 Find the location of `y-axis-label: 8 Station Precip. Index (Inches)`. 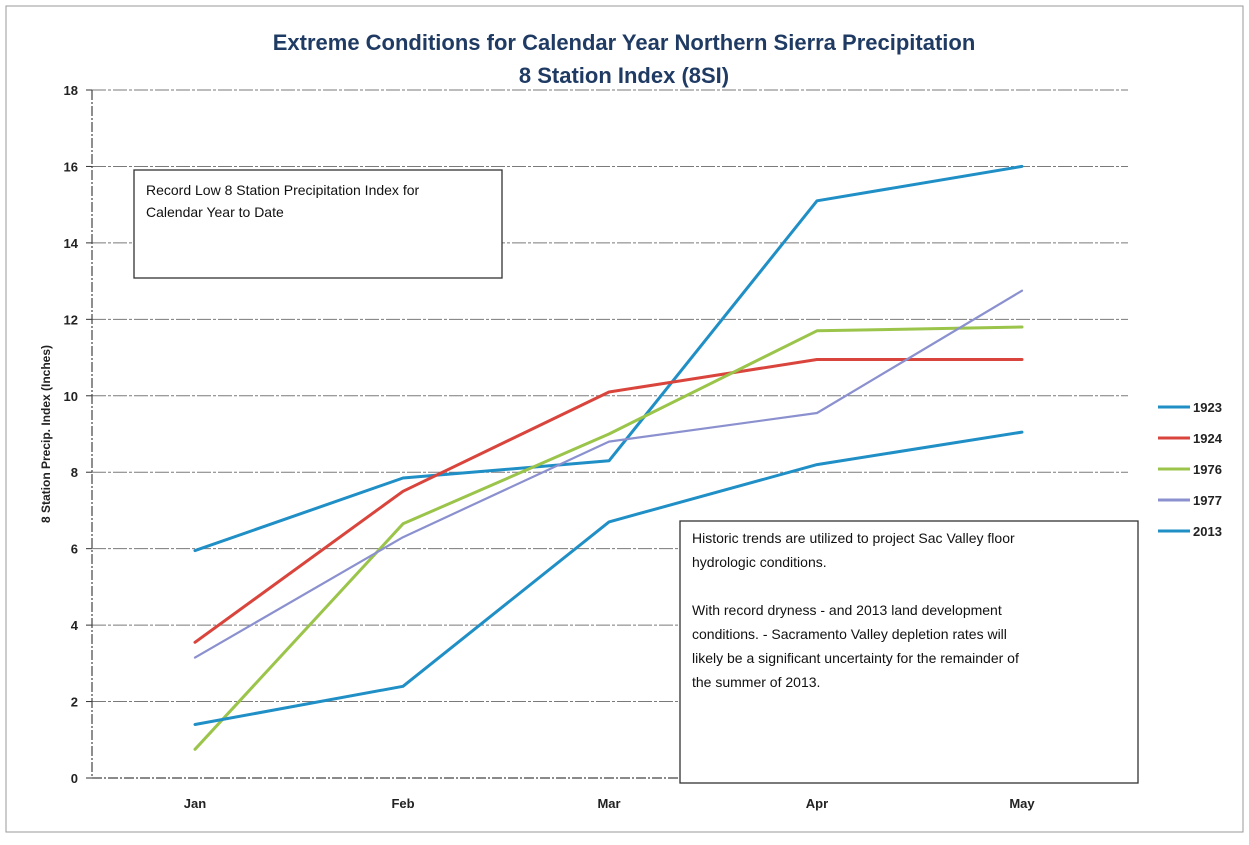

y-axis-label: 8 Station Precip. Index (Inches) is located at coordinates (46, 434).